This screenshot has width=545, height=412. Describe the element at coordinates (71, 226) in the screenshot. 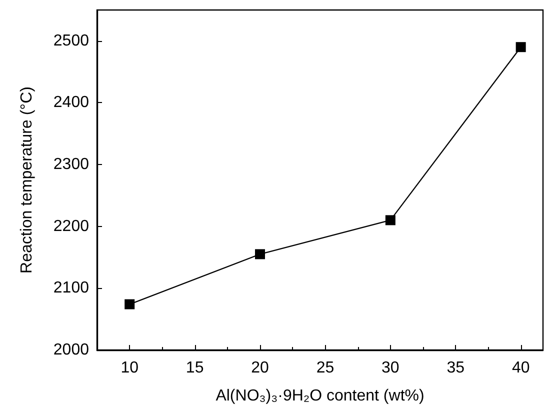

I see `y-tick-label: 2200` at that location.